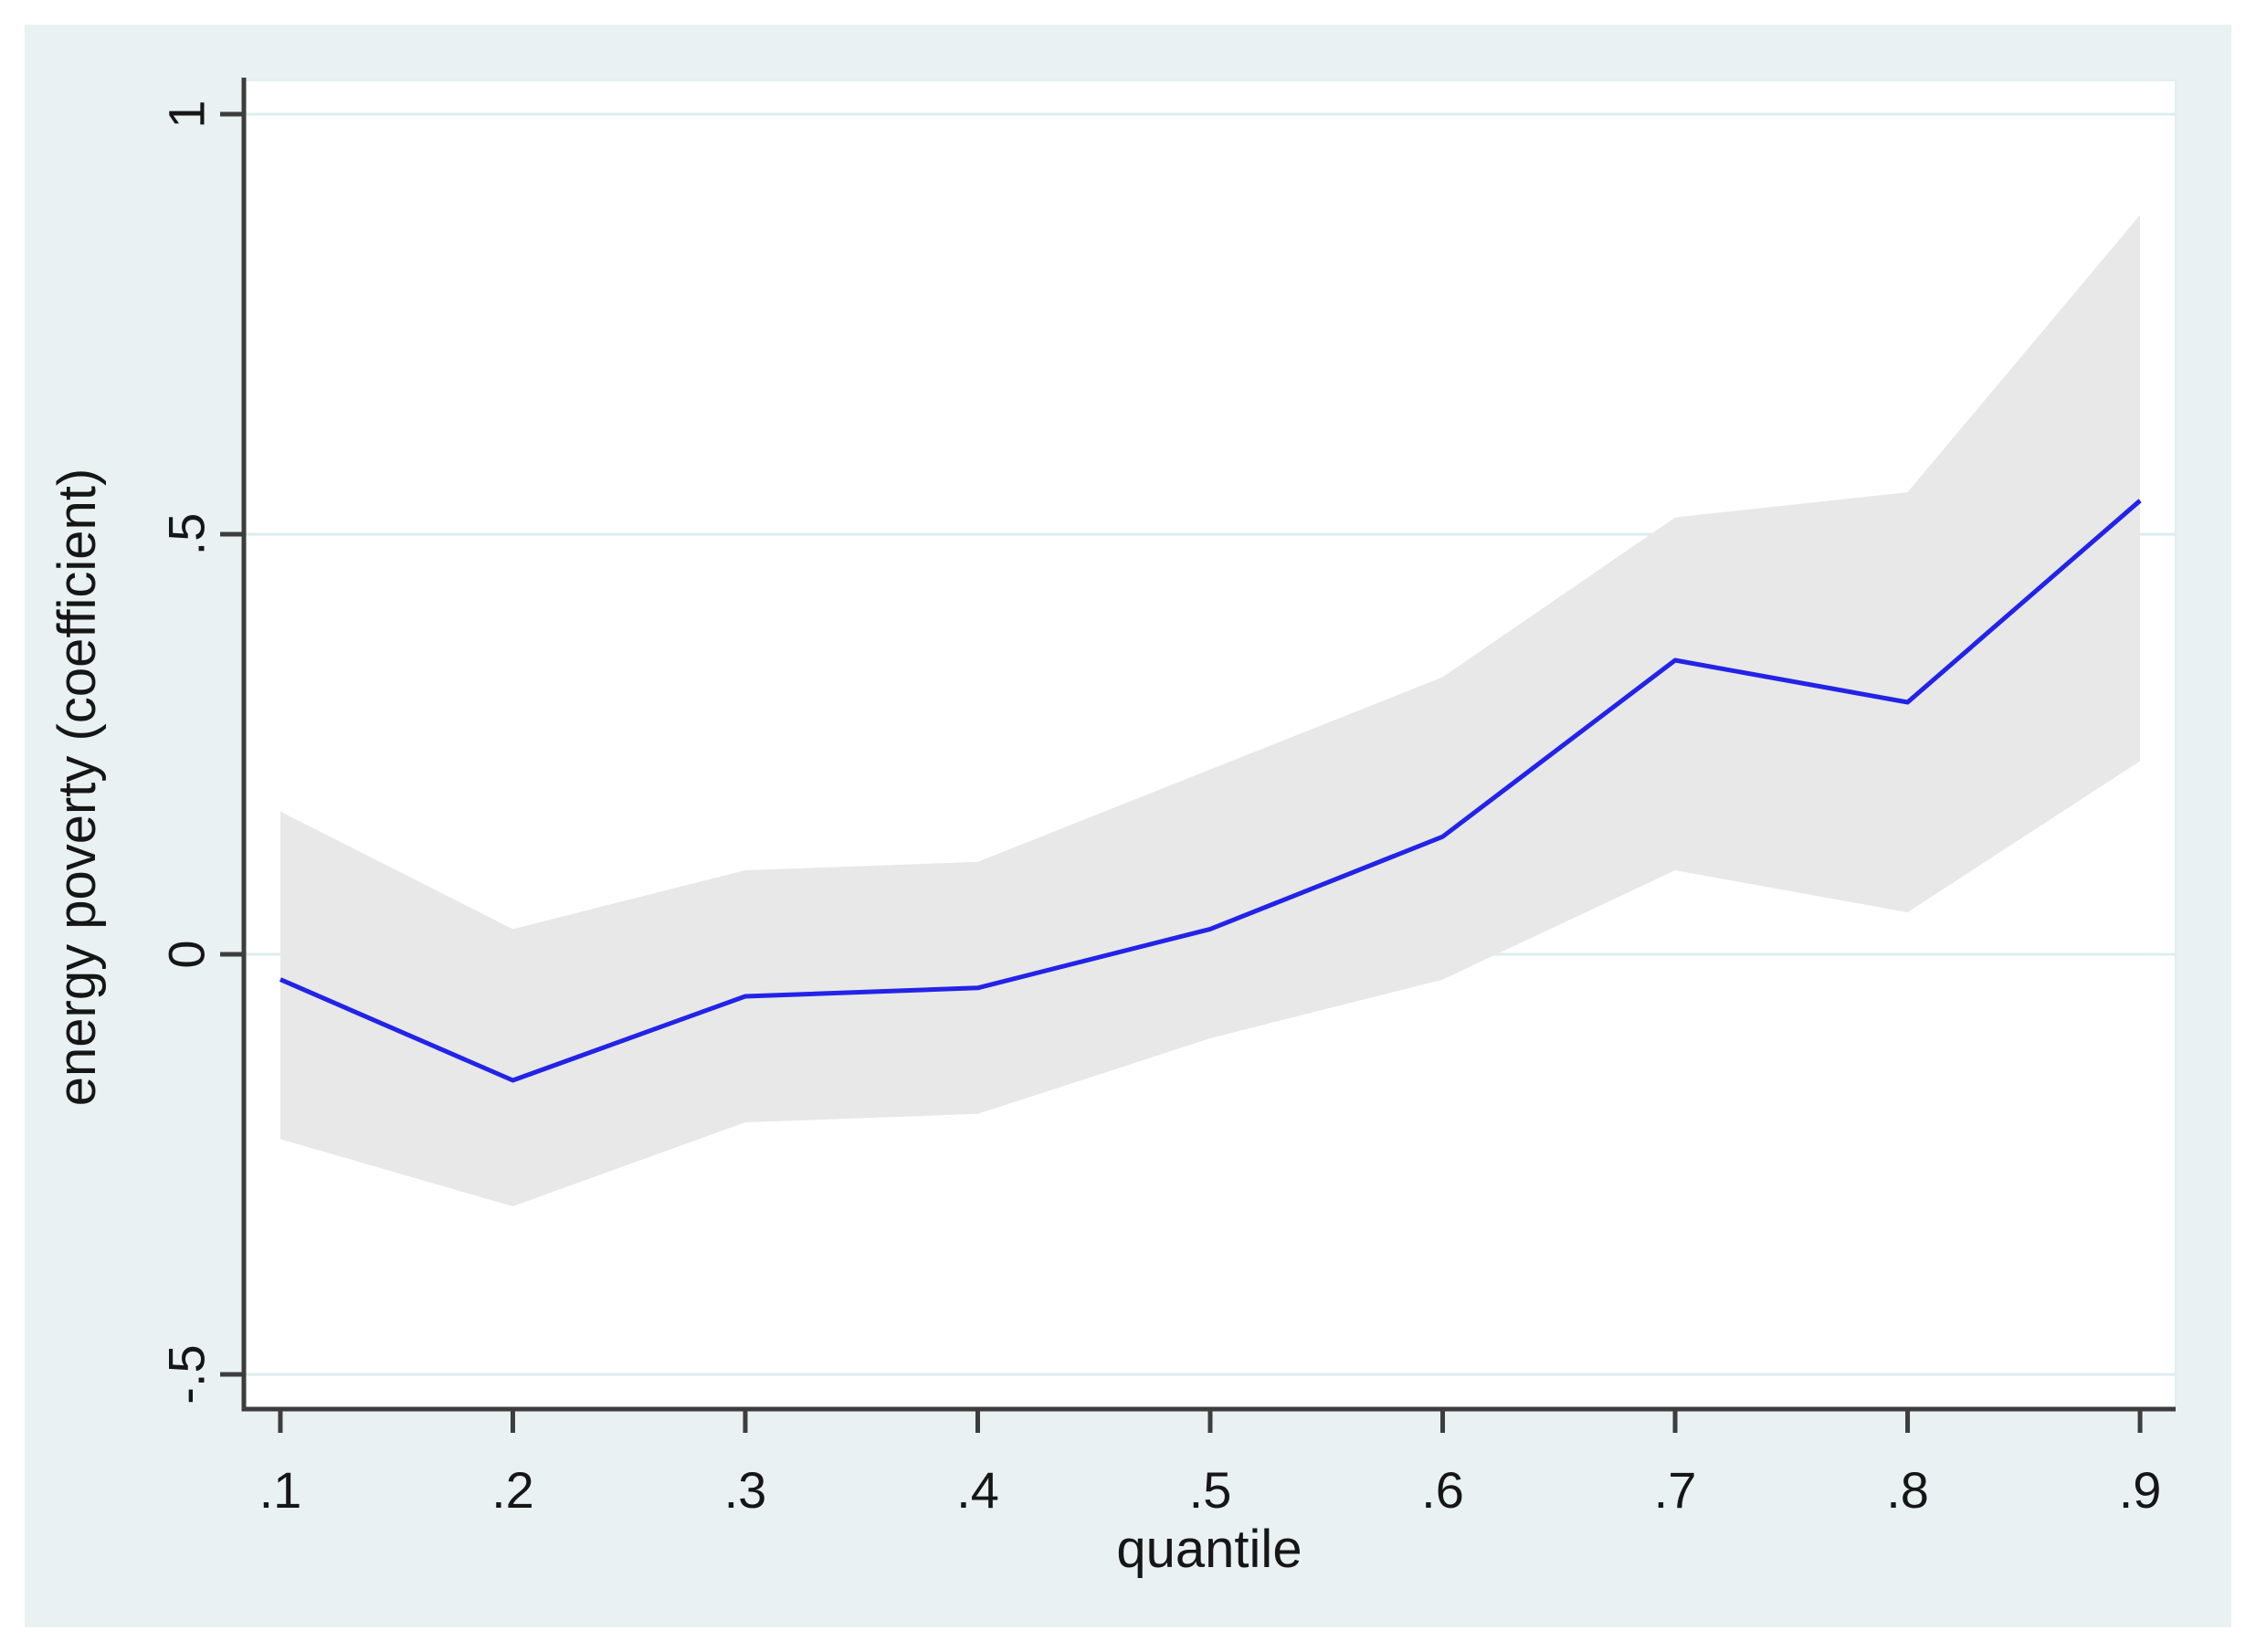 Image resolution: width=2256 pixels, height=1652 pixels. I want to click on x-tick-labels: .1 .2 .3 .4 .5 .6 .7 .8 .9, so click(1210, 1490).